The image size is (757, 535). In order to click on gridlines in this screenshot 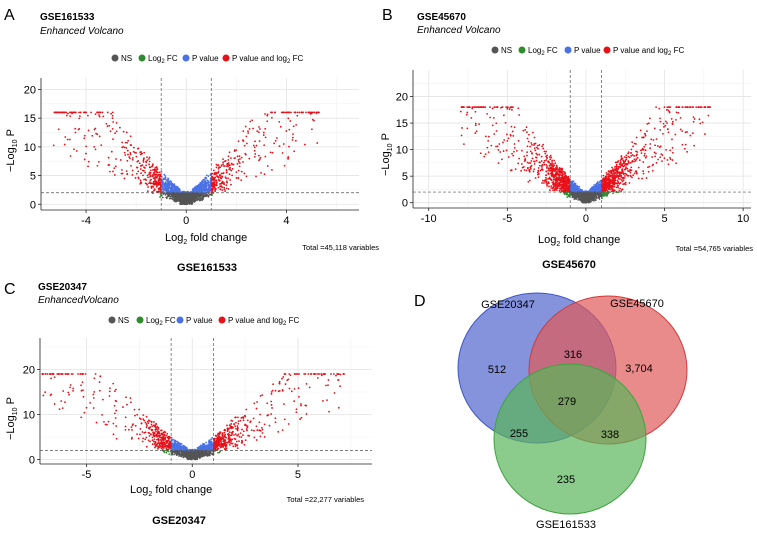, I will do `click(206, 401)`.